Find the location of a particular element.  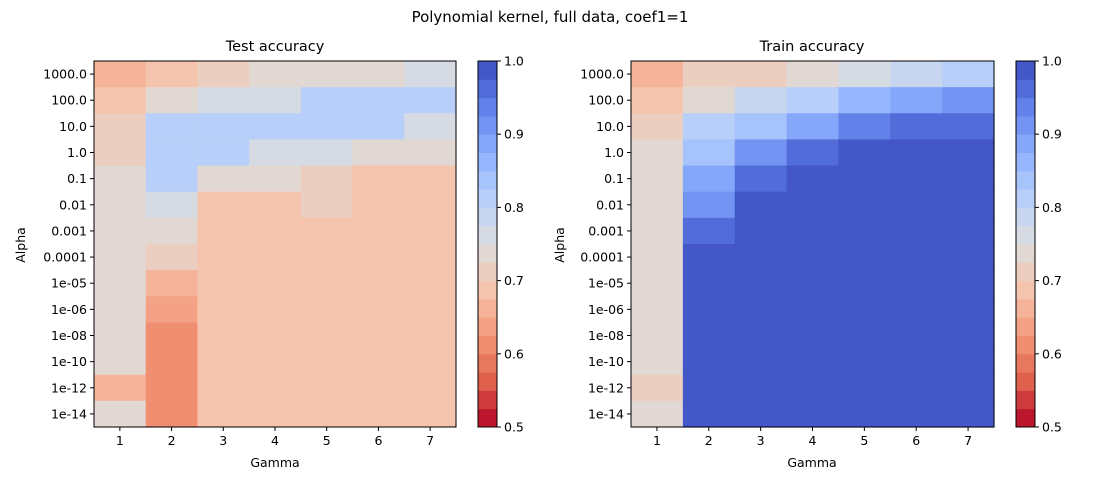

colorbar-tick-label: 1.0 is located at coordinates (514, 61).